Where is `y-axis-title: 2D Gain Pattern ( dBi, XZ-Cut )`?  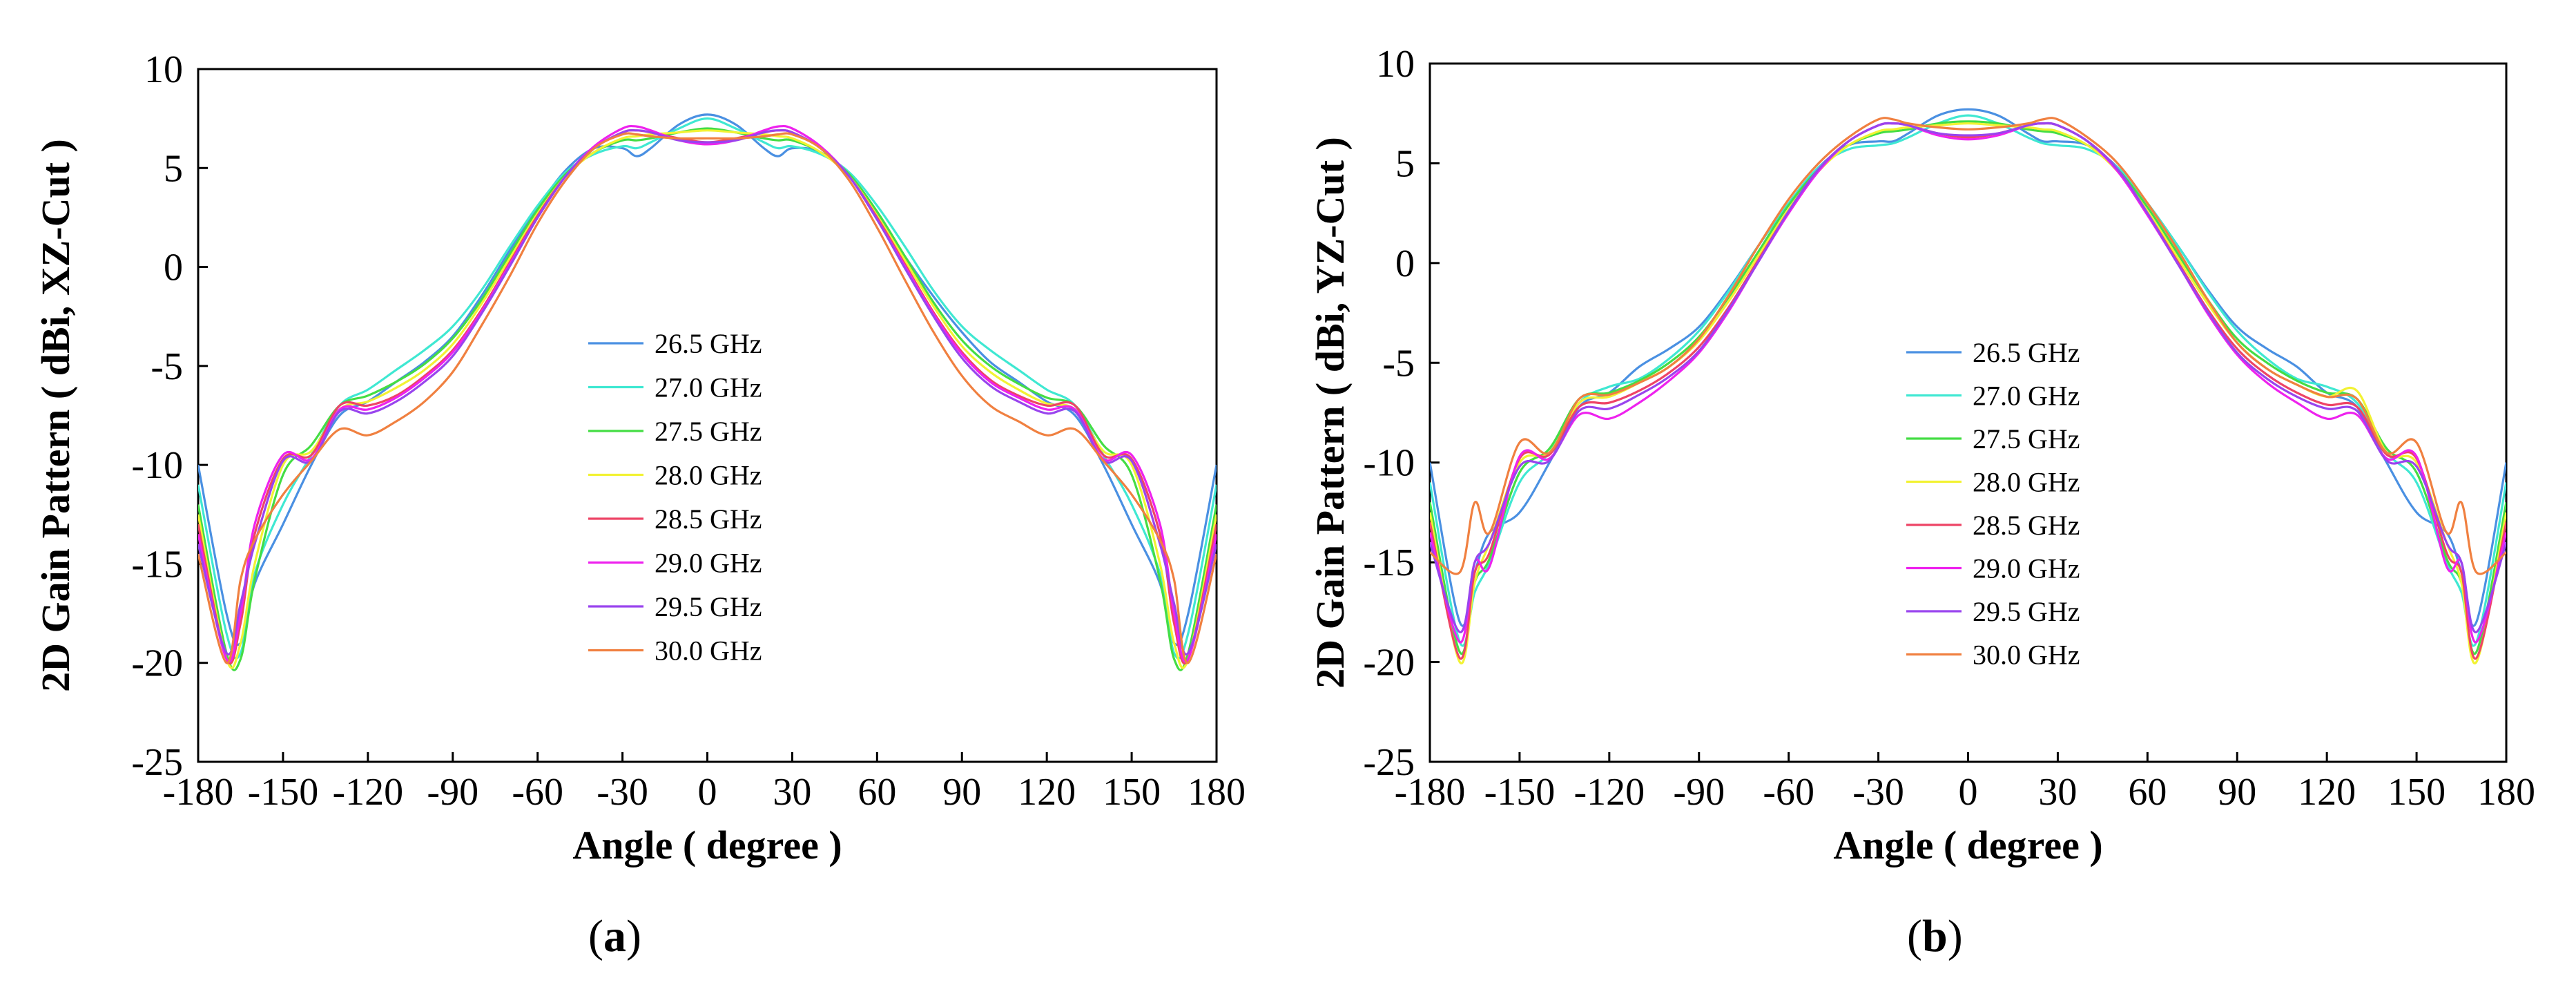
y-axis-title: 2D Gain Pattern ( dBi, XZ-Cut ) is located at coordinates (56, 415).